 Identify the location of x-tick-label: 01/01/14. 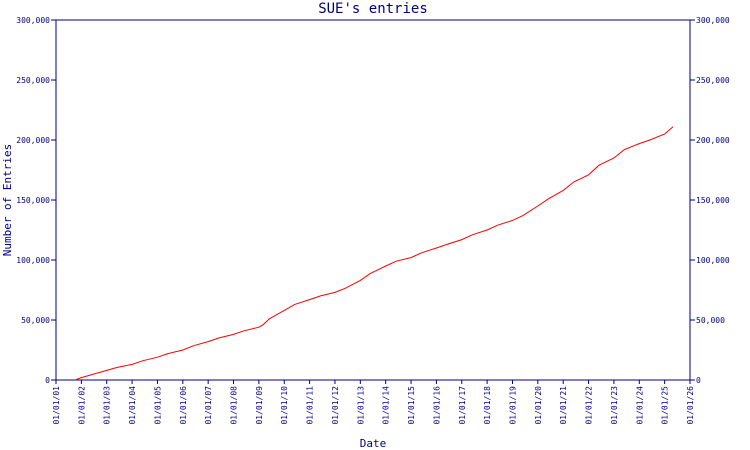
(386, 405).